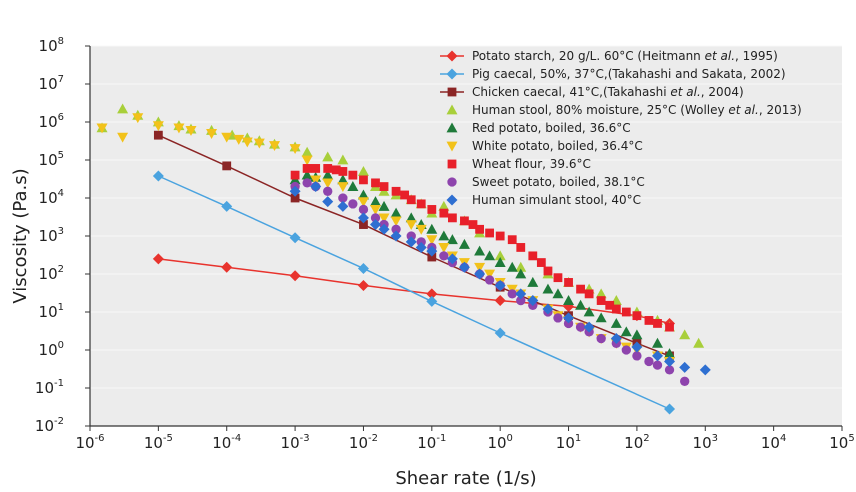 Image resolution: width=856 pixels, height=492 pixels. I want to click on y-tick-label: 10¹, so click(51, 311).